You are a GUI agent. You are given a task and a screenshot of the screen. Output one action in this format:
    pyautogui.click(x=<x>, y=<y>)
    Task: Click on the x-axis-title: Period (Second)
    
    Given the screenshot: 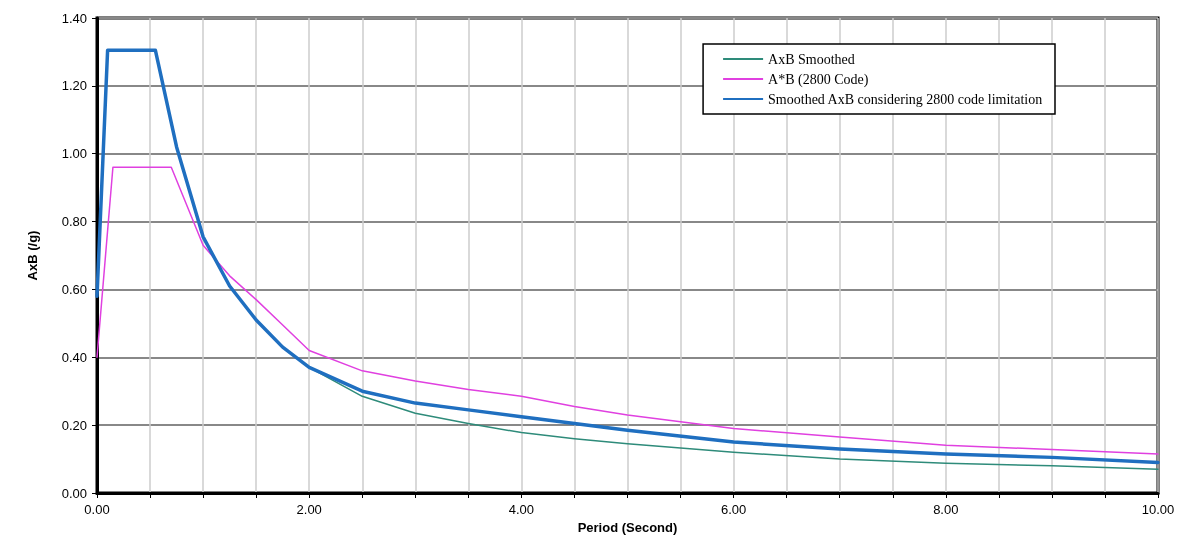 What is the action you would take?
    pyautogui.click(x=627, y=527)
    